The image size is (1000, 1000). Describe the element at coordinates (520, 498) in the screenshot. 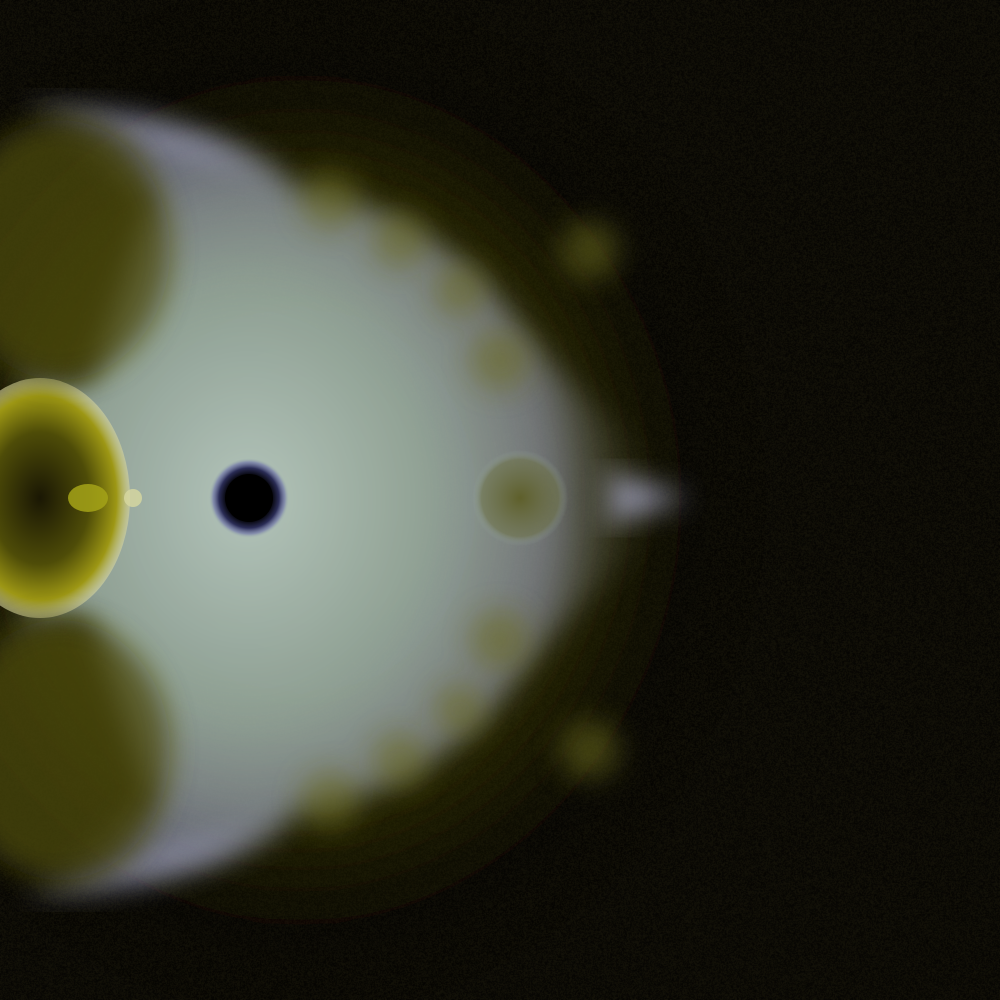

I see `right-bulb` at that location.